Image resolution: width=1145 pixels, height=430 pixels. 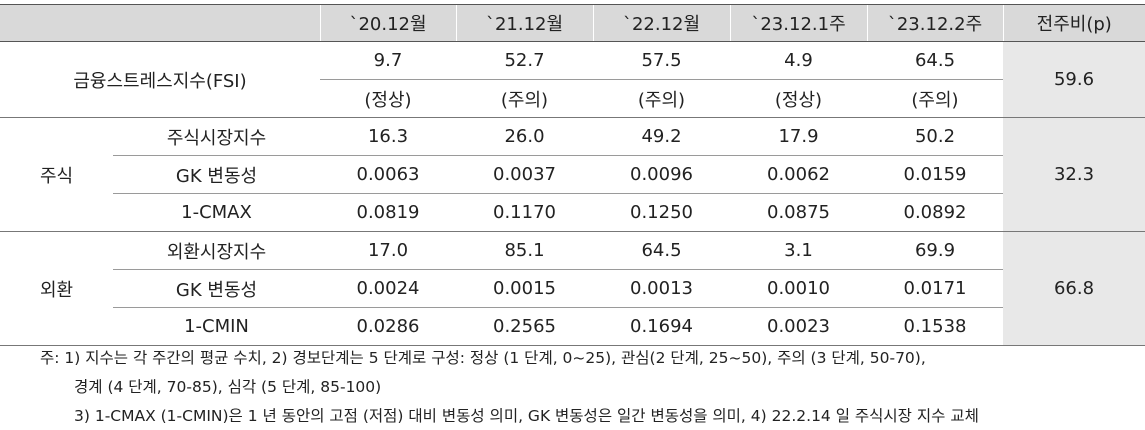 What do you see at coordinates (798, 60) in the screenshot?
I see `table-cell: 4.9` at bounding box center [798, 60].